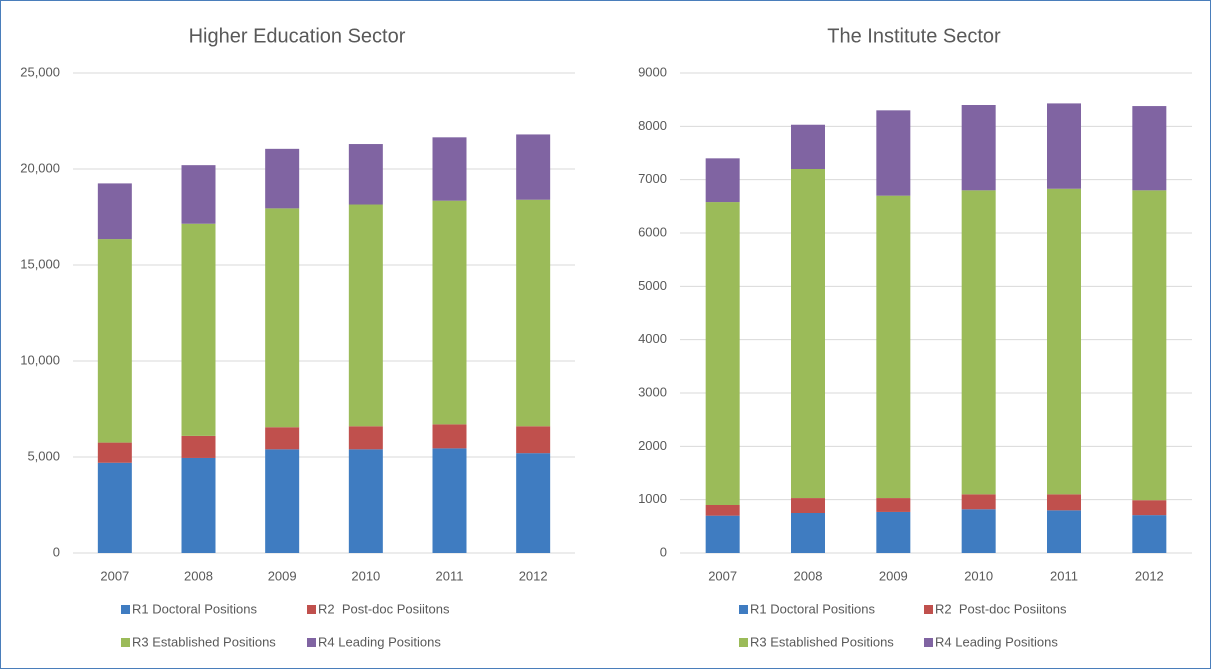 The height and width of the screenshot is (669, 1211). I want to click on chart-title: The Institute Sector, so click(914, 36).